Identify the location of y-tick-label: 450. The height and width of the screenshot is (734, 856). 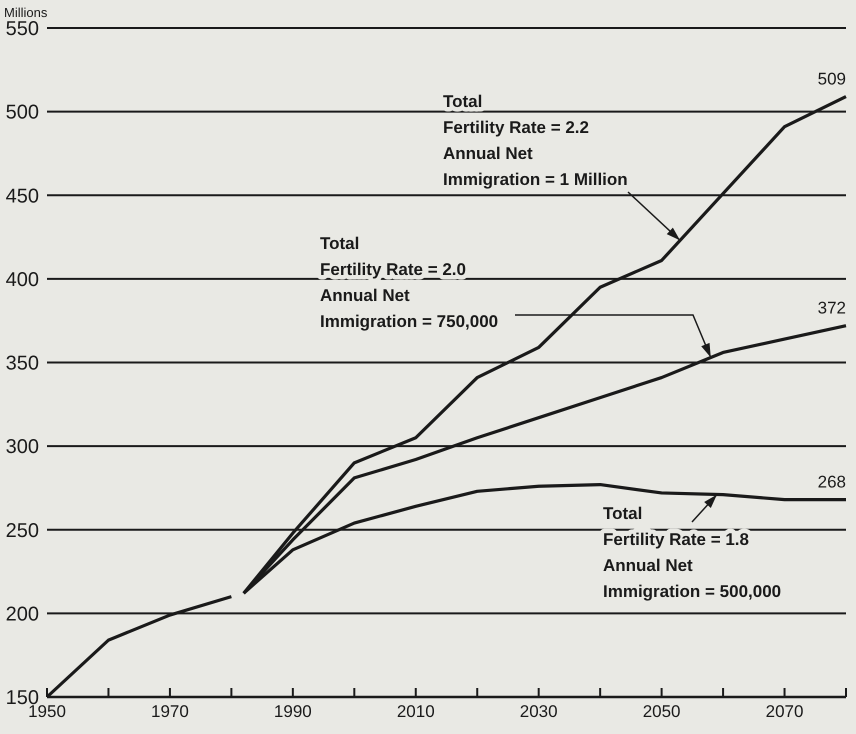
(22, 196).